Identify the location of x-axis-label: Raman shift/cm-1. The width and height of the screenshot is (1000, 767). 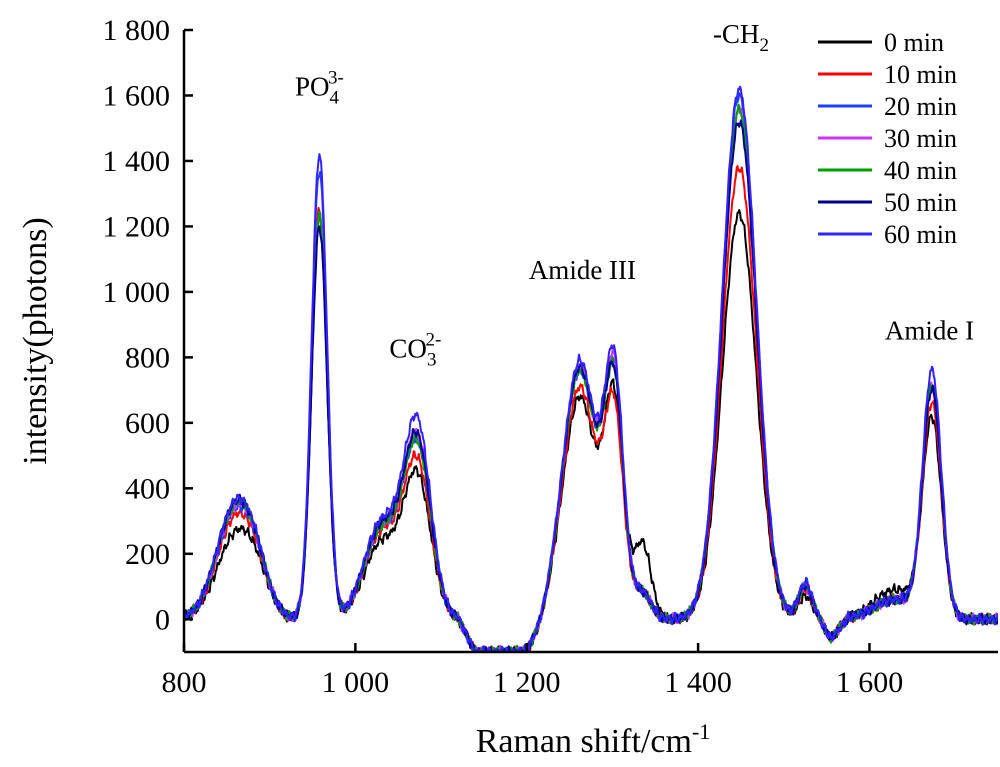
(593, 739).